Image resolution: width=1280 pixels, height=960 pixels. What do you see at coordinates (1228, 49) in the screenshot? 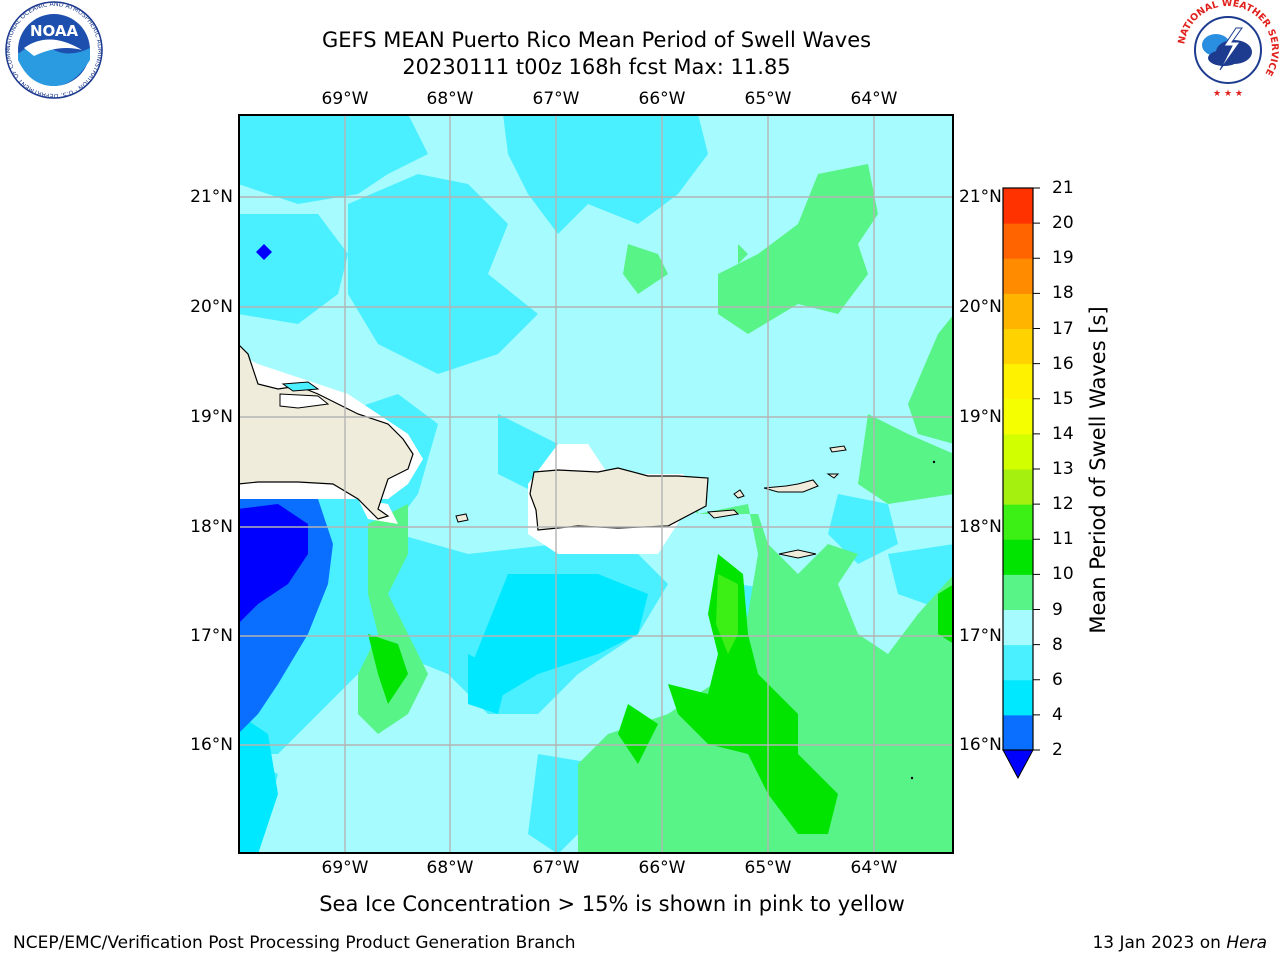
I see `nws-logo: NATIONAL WEATHER SERVICE ★ ★ ★` at bounding box center [1228, 49].